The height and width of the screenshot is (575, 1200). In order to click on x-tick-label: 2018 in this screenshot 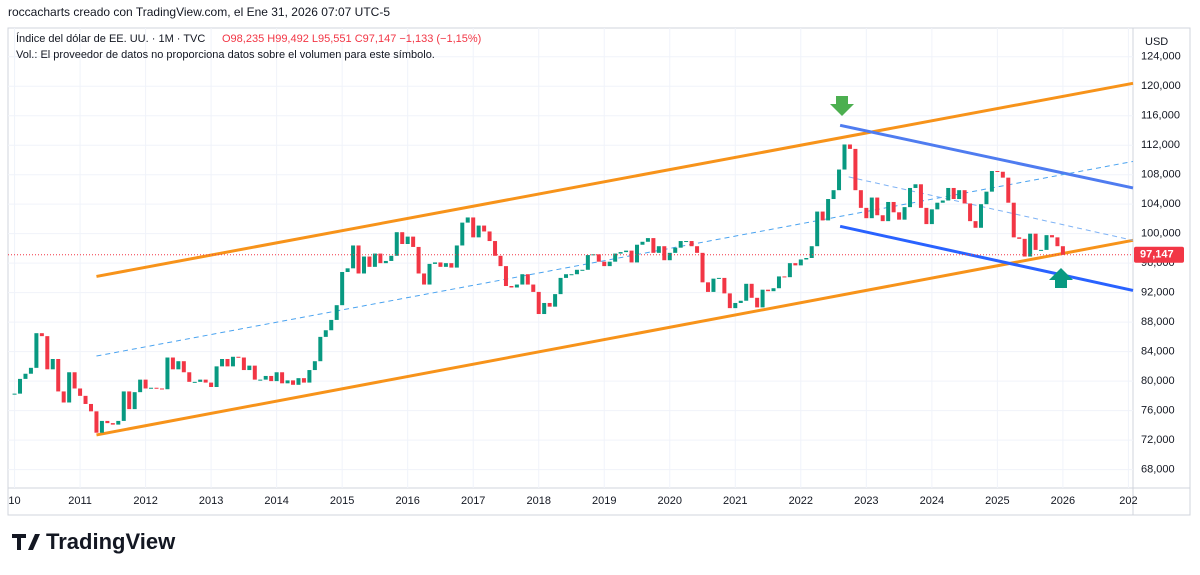, I will do `click(538, 501)`.